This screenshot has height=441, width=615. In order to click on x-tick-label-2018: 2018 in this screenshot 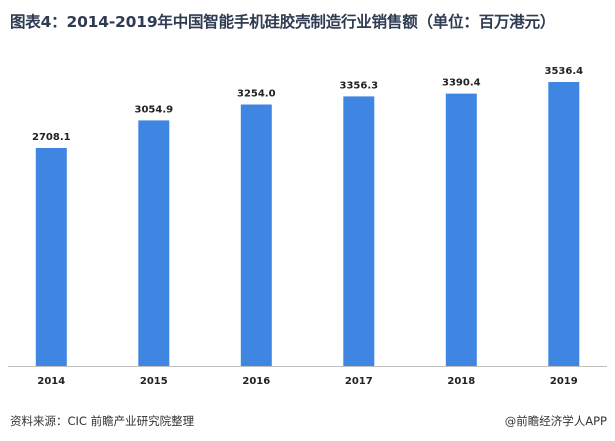, I will do `click(461, 381)`.